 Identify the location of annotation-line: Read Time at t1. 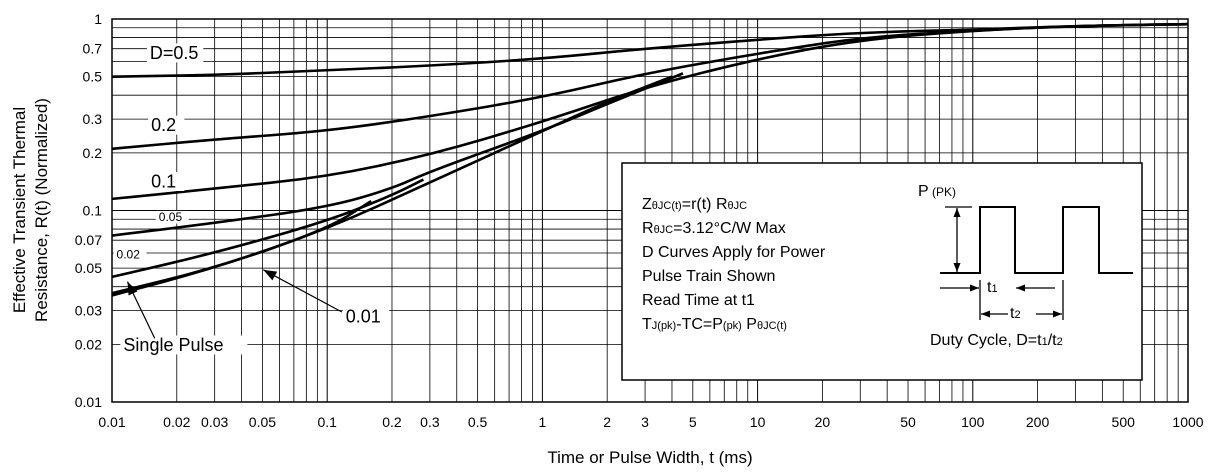
(698, 300).